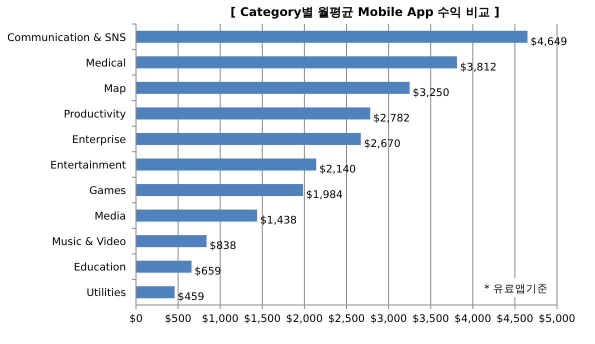 This screenshot has width=595, height=344. What do you see at coordinates (262, 319) in the screenshot?
I see `x-tick-label: $1,500` at bounding box center [262, 319].